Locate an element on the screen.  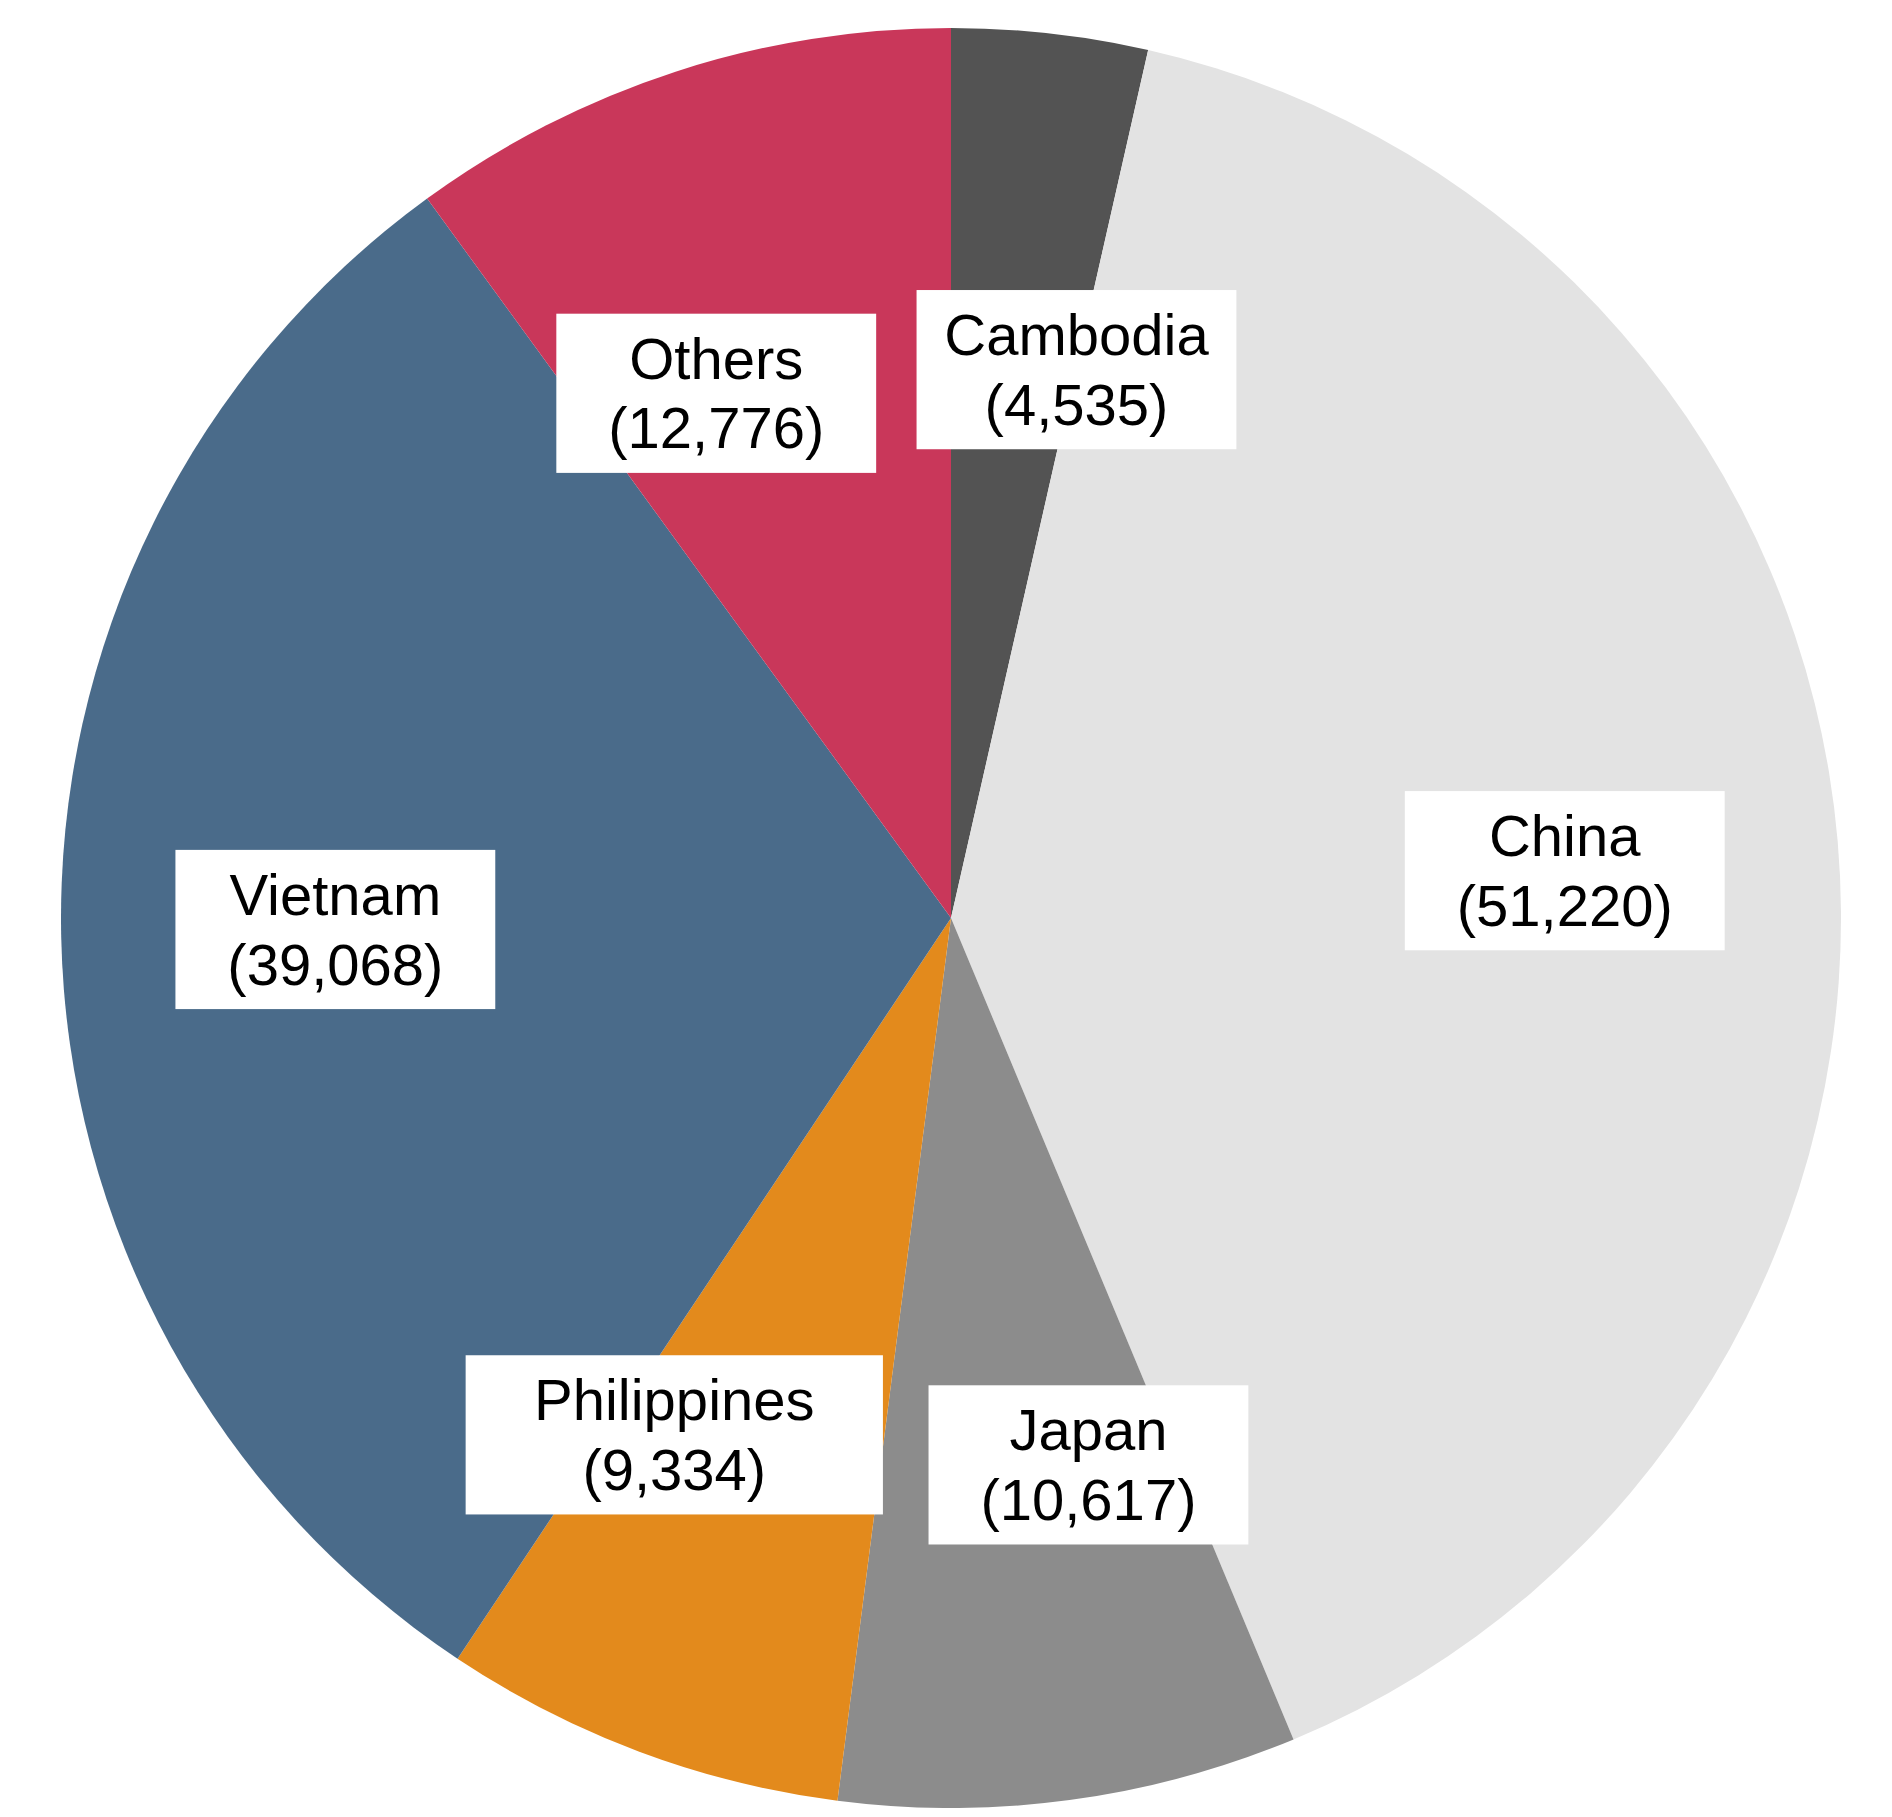
slice-label: China is located at coordinates (1565, 836).